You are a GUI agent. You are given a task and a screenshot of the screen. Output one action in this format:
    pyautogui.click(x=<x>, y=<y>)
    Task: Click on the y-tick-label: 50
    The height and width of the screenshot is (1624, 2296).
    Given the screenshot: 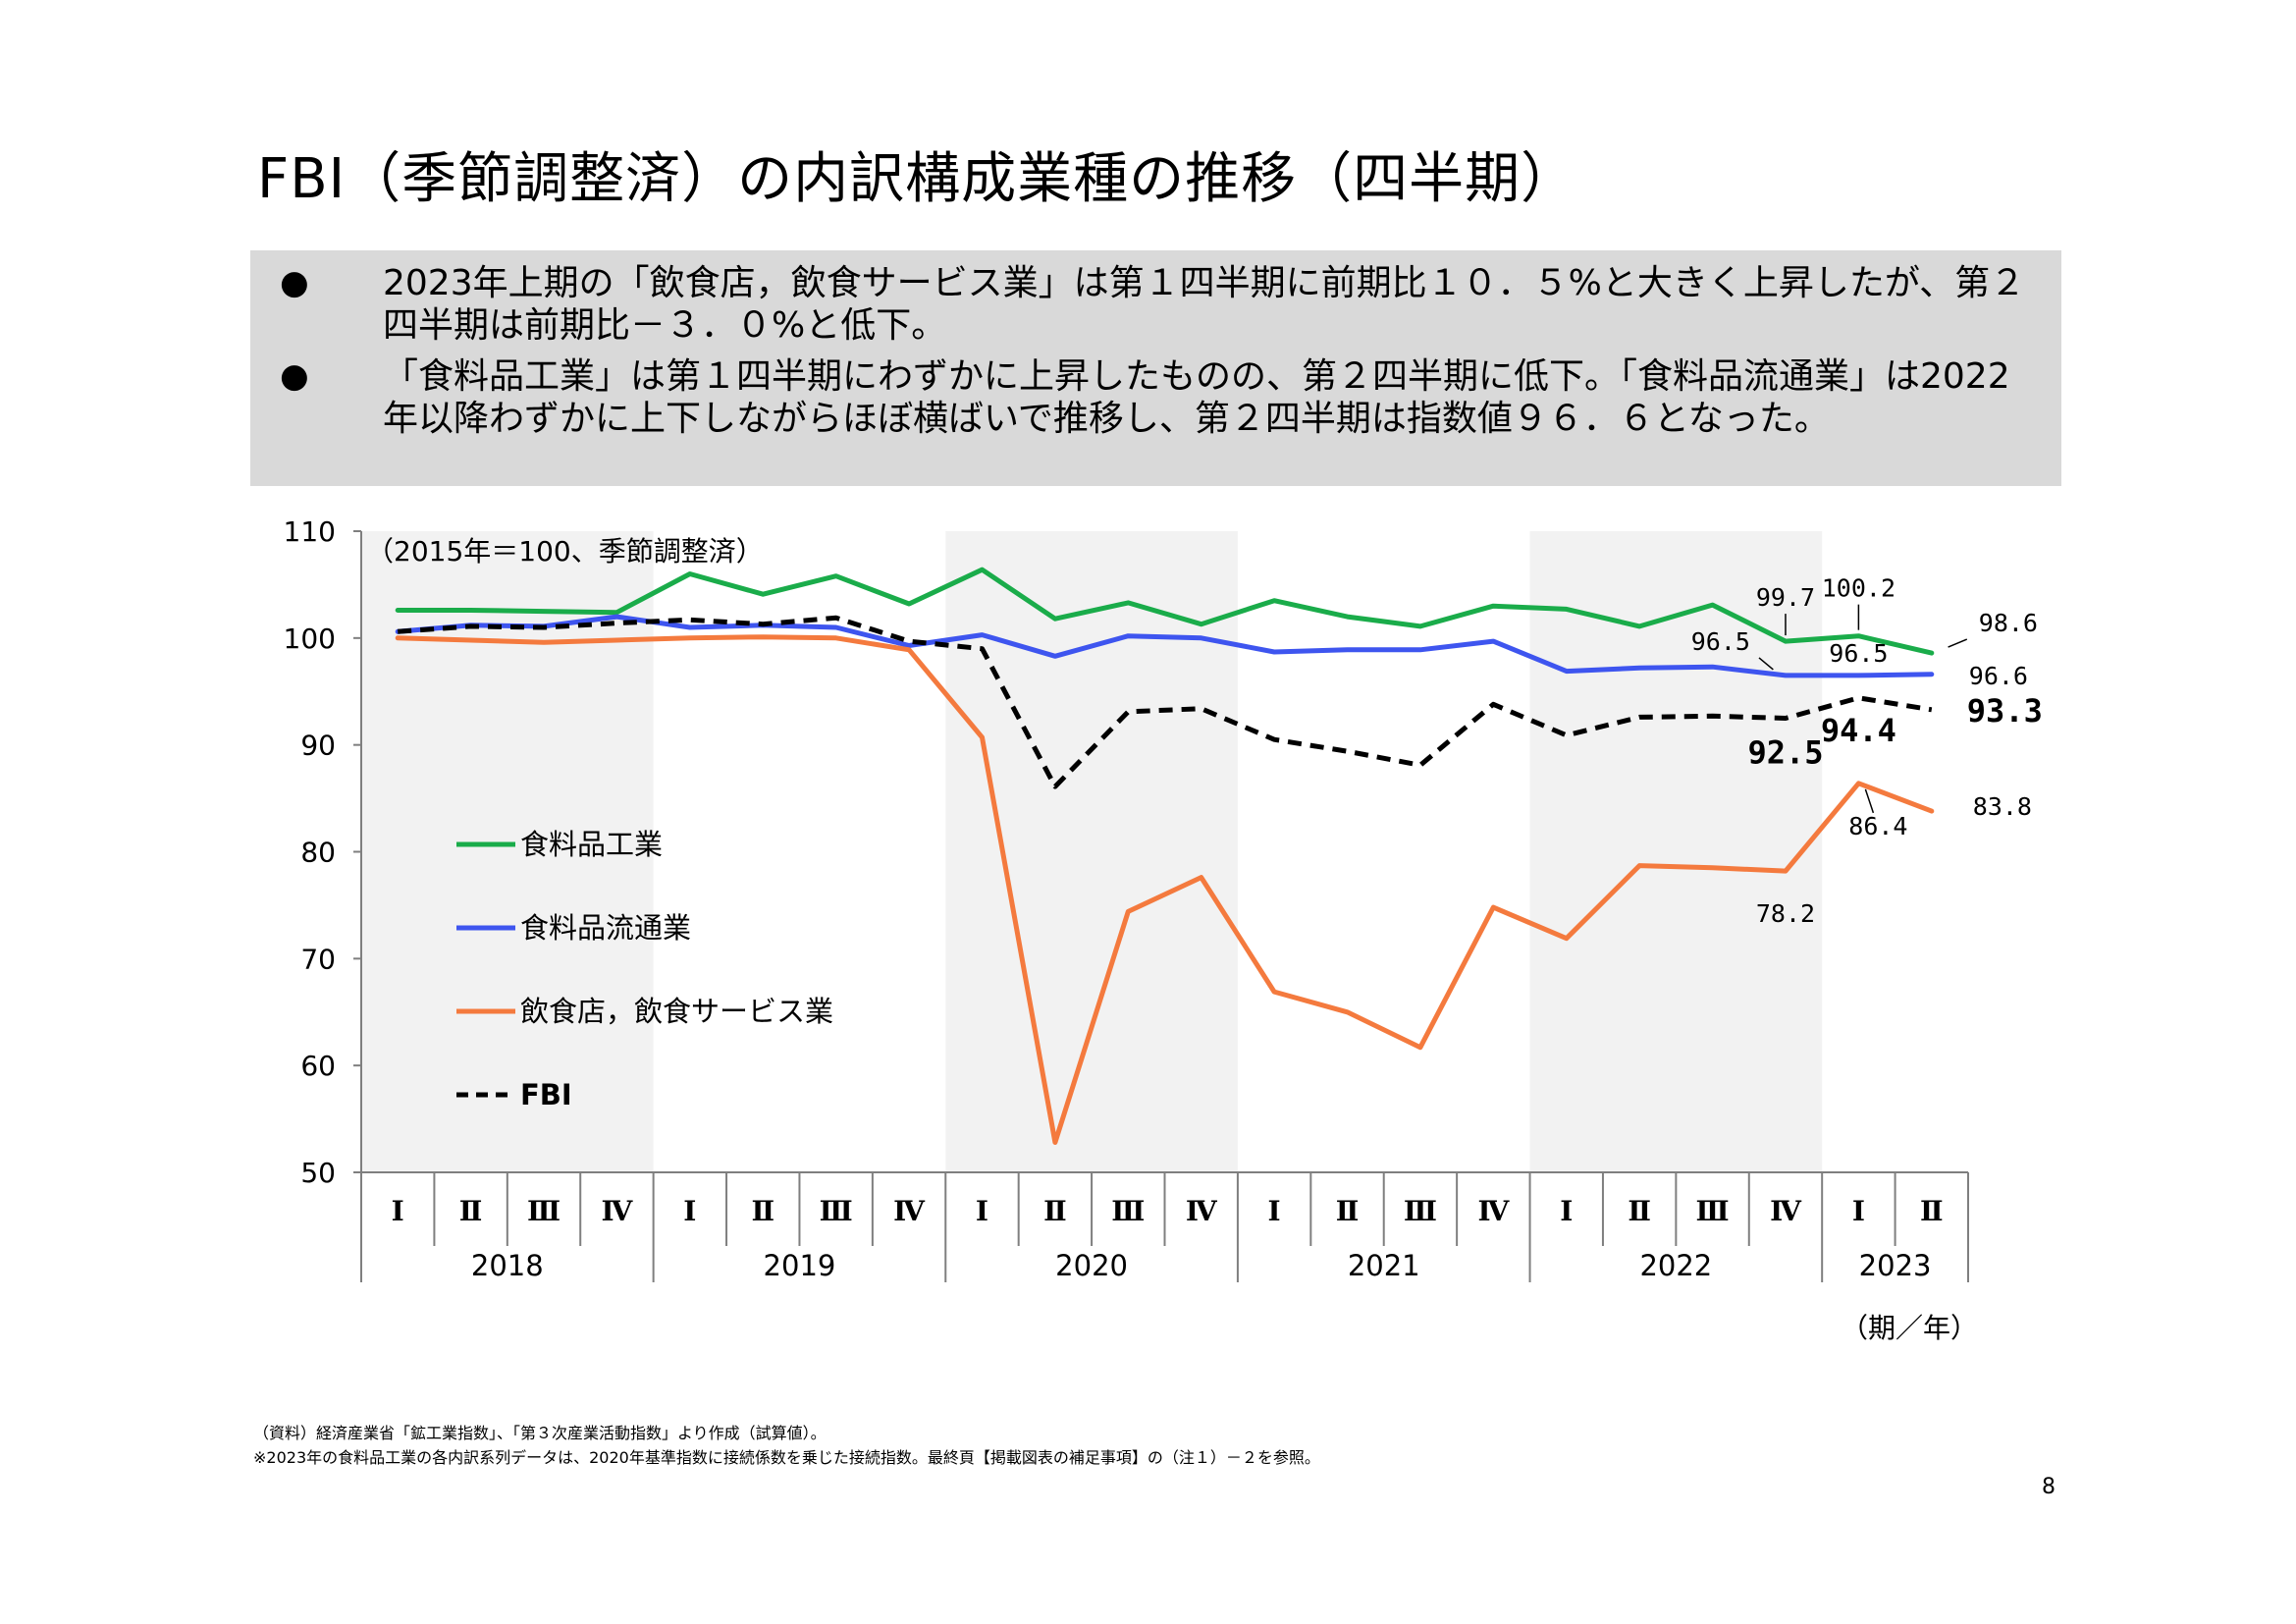 What is the action you would take?
    pyautogui.click(x=318, y=1173)
    